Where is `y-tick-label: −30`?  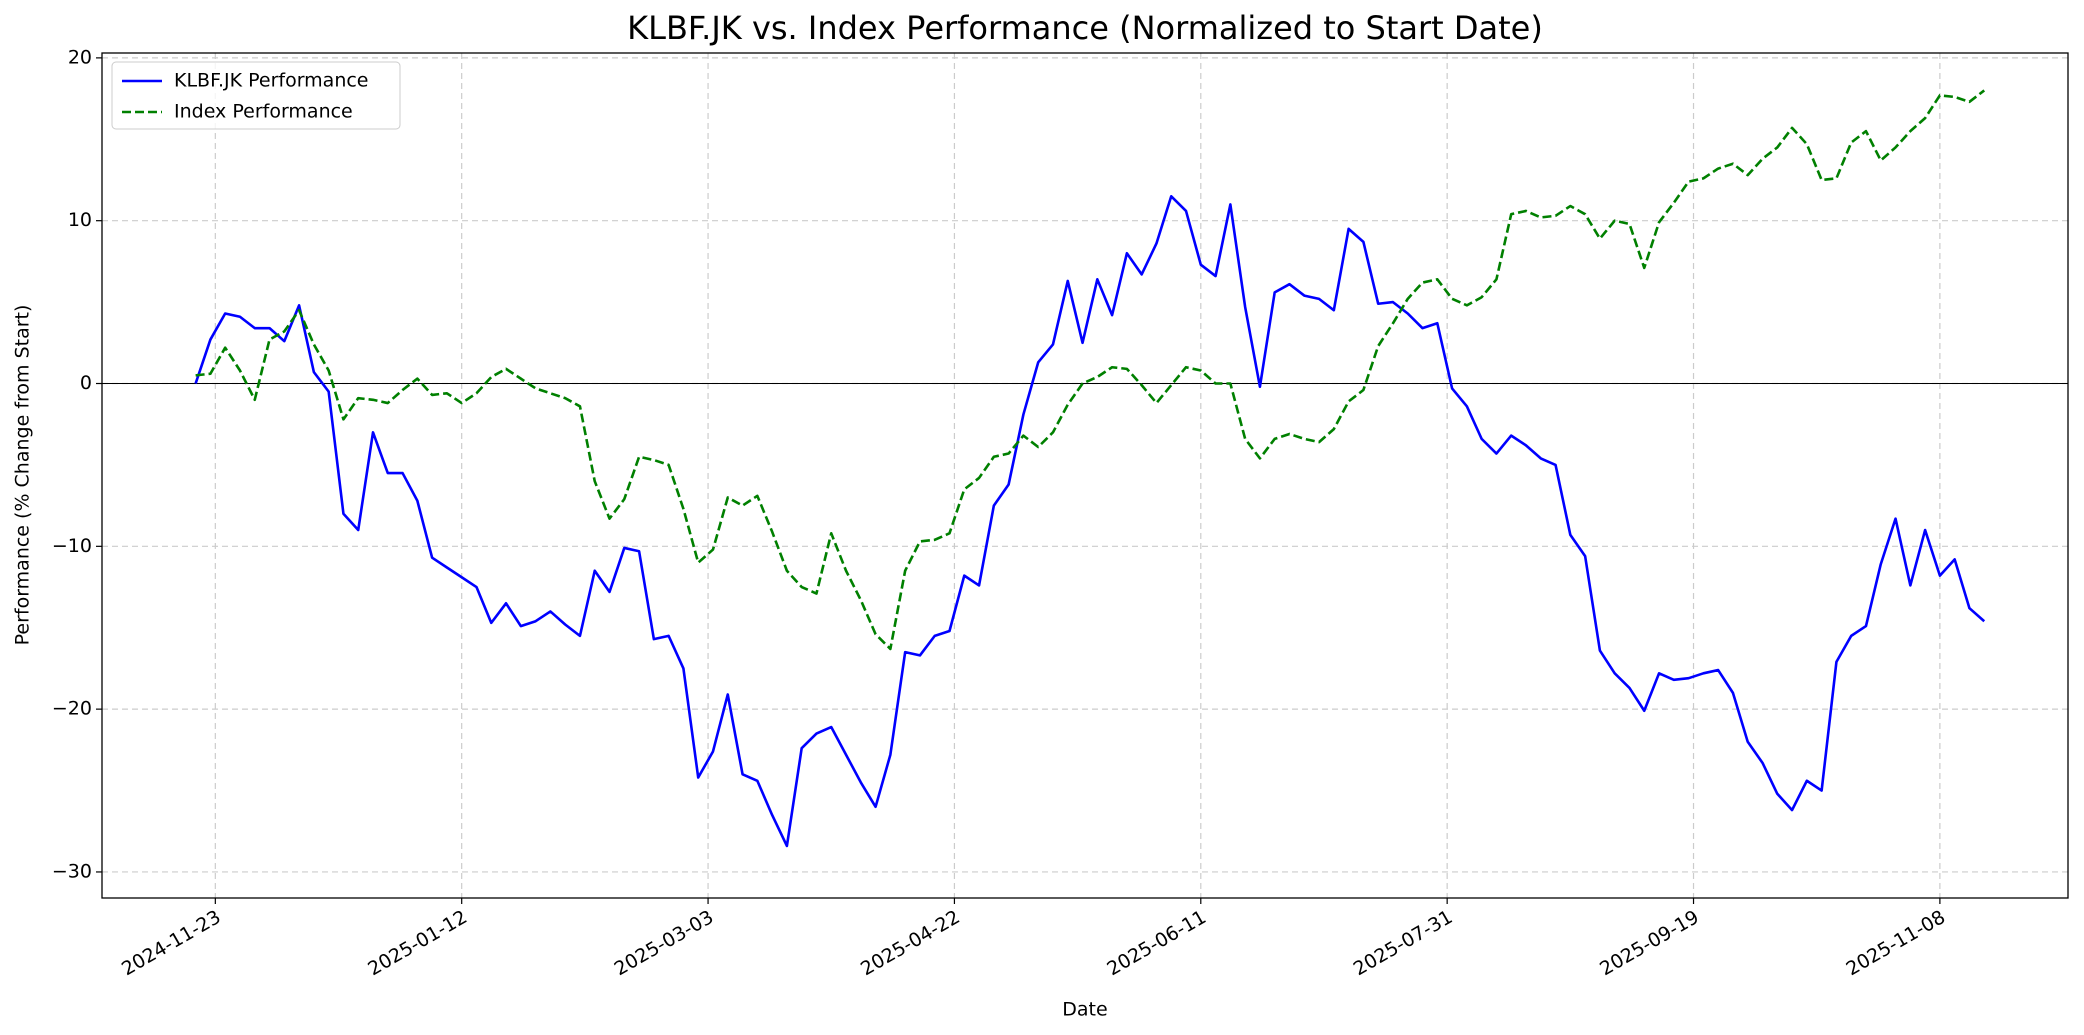 y-tick-label: −30 is located at coordinates (72, 871).